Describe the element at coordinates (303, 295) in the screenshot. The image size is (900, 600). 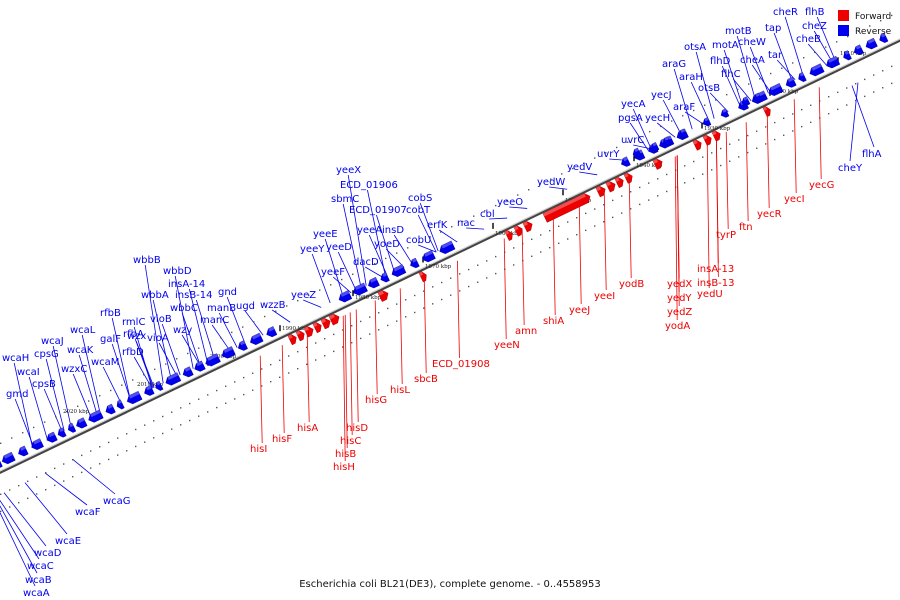
I see `gene-label: yeeZ` at that location.